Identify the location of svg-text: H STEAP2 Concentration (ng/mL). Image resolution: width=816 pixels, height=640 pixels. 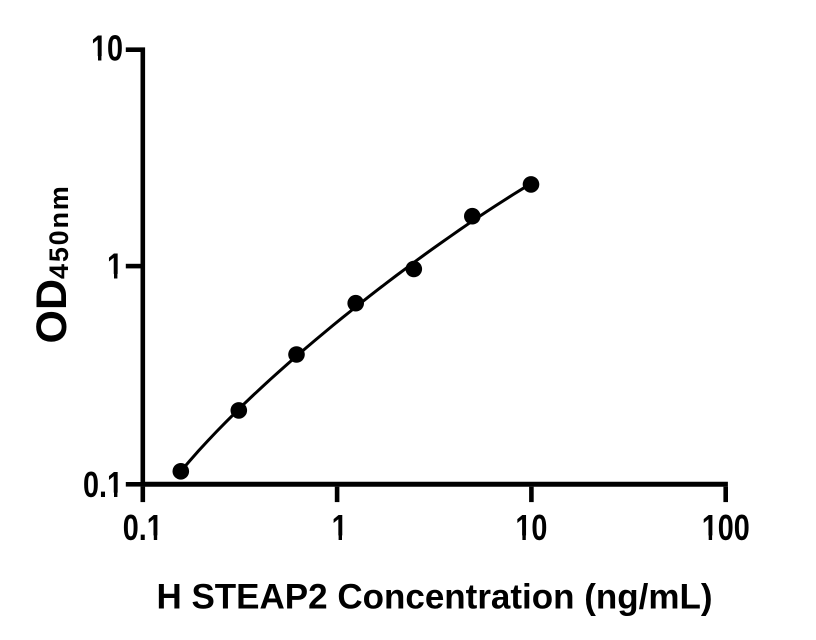
(434, 597).